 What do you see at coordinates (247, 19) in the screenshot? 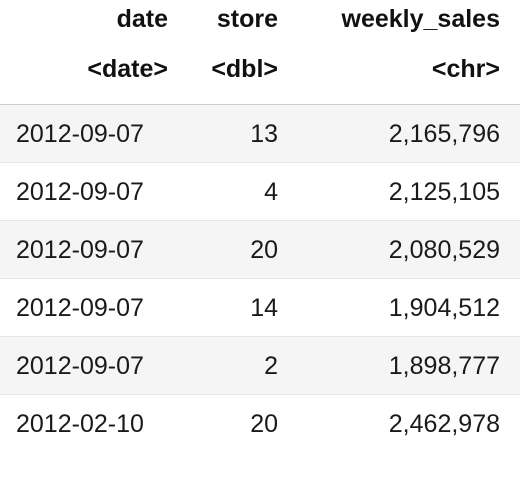
I see `column-header-store: store` at bounding box center [247, 19].